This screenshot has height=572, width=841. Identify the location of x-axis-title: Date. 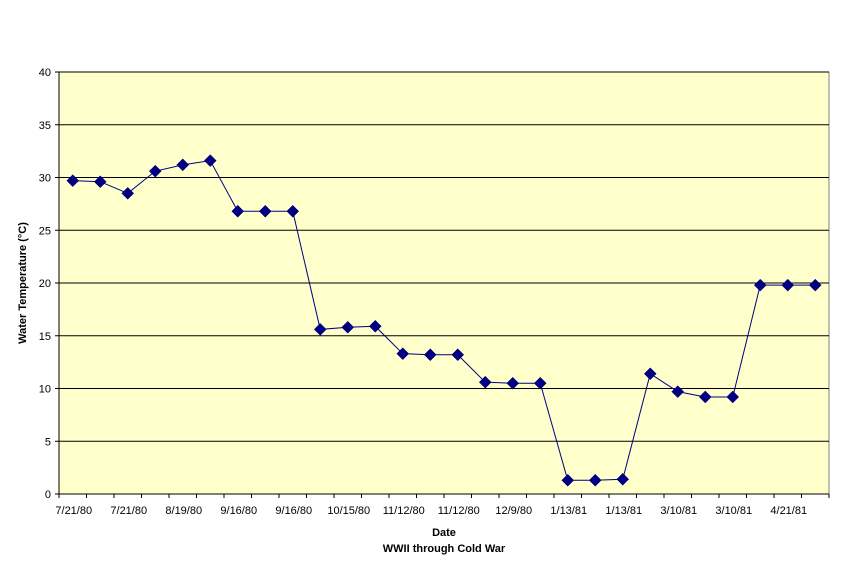
(444, 533).